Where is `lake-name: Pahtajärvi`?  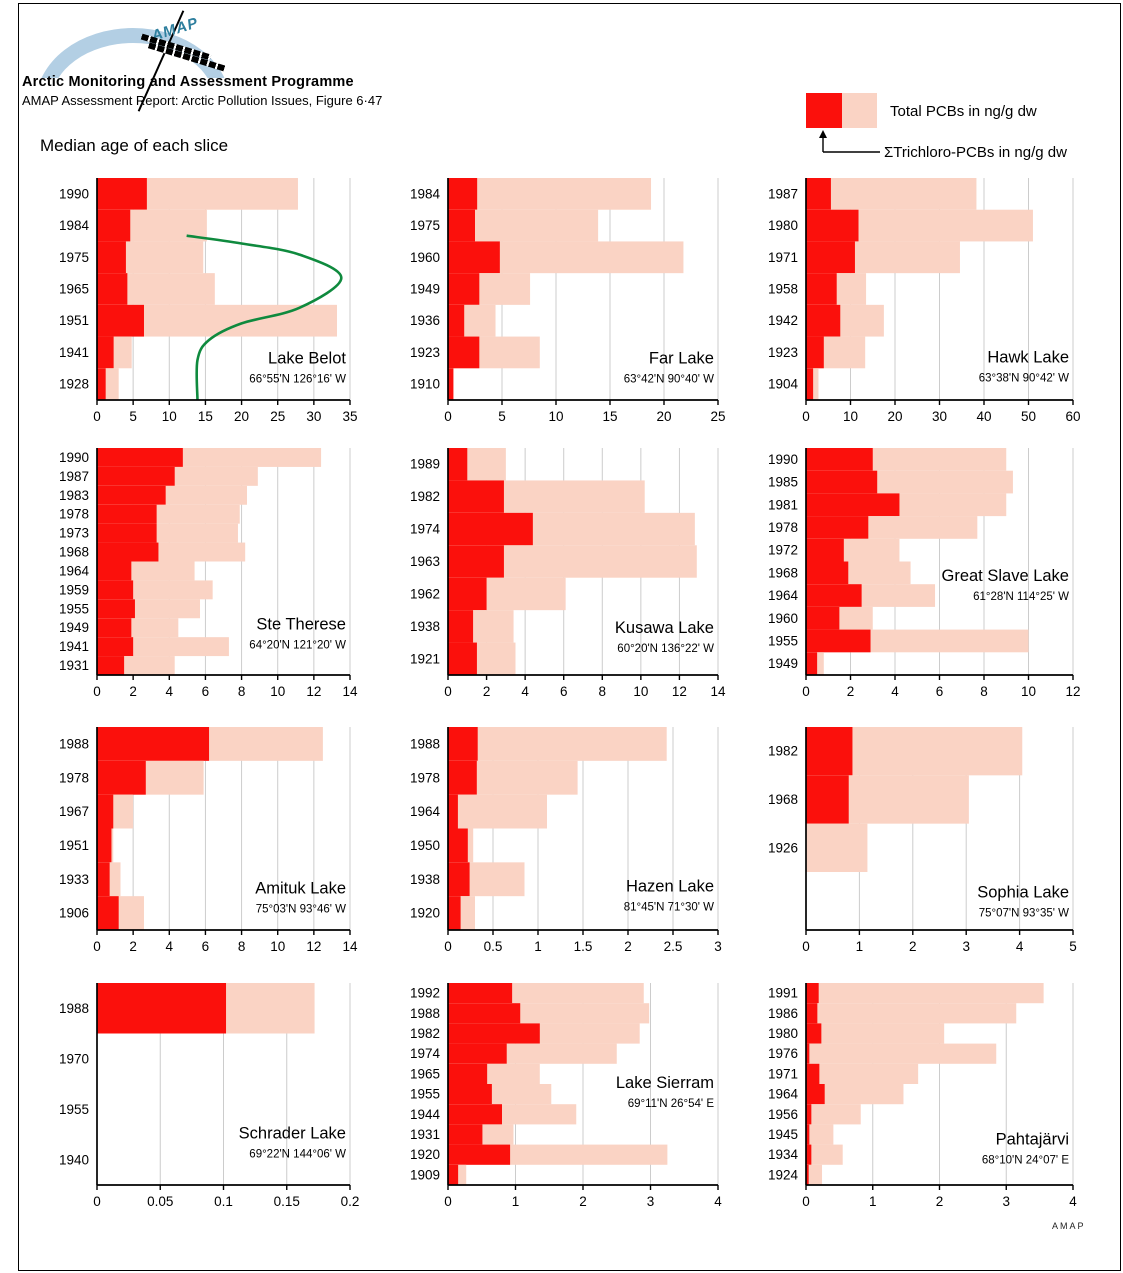
lake-name: Pahtajärvi is located at coordinates (1032, 1140).